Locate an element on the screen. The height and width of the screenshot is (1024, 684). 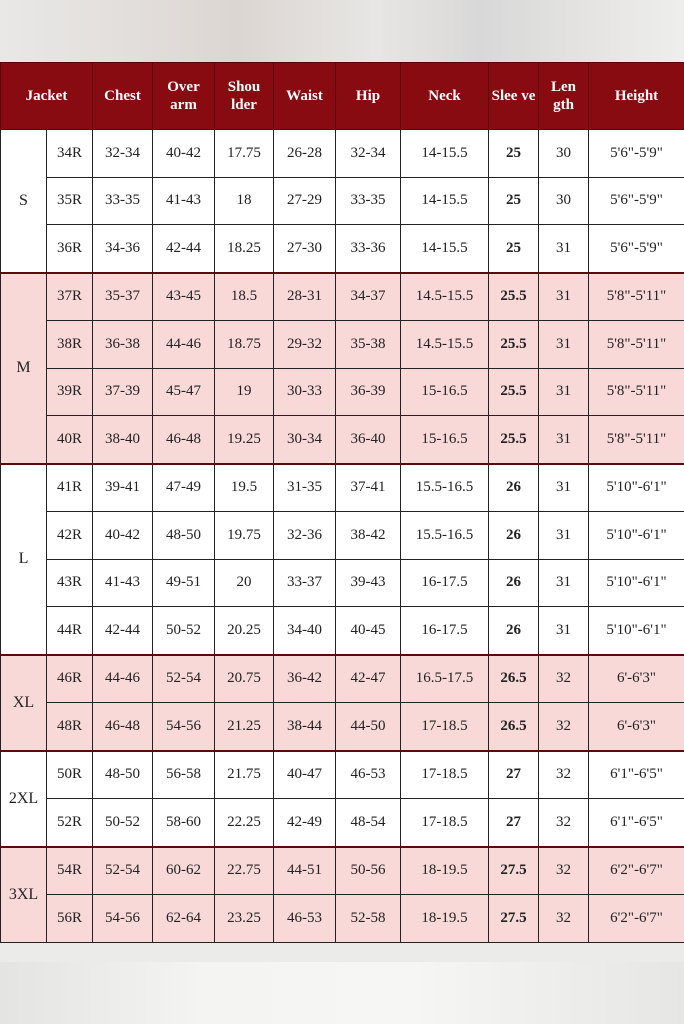
size-group-label: L is located at coordinates (23, 558).